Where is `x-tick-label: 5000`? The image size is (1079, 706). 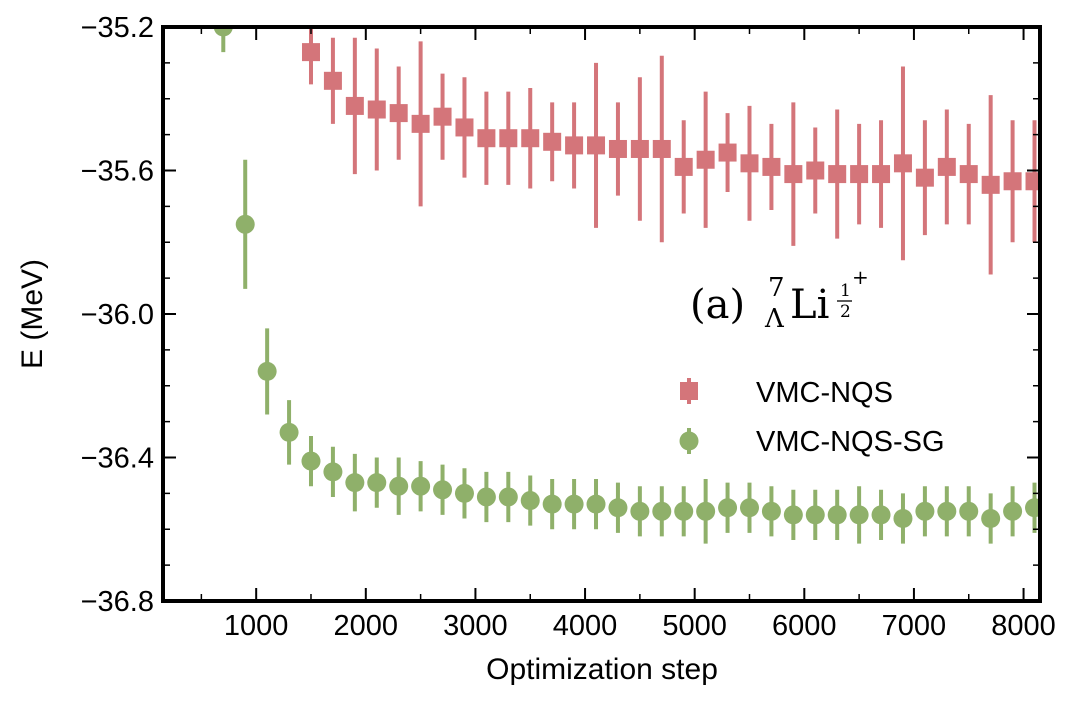
x-tick-label: 5000 is located at coordinates (694, 626).